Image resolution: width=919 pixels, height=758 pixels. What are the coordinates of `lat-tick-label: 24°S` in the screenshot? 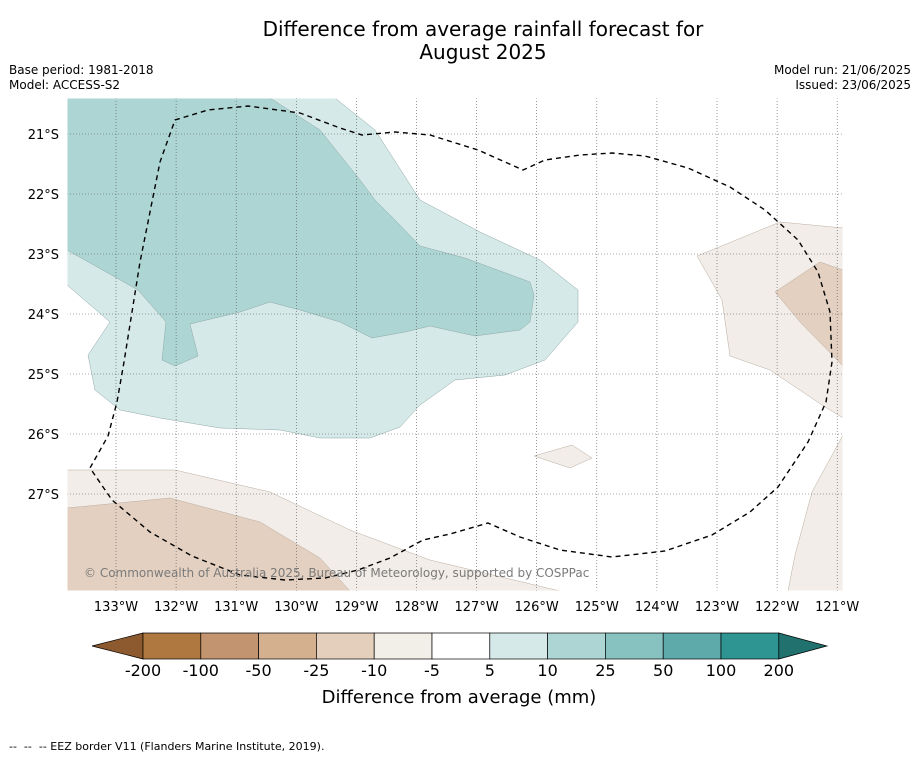 It's located at (43, 315).